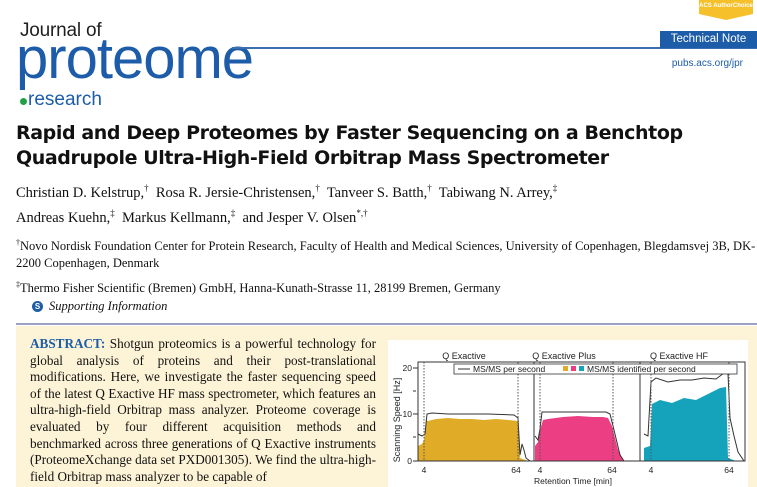 The width and height of the screenshot is (757, 487). I want to click on supporting-information-link: S Supporting Information, so click(99, 306).